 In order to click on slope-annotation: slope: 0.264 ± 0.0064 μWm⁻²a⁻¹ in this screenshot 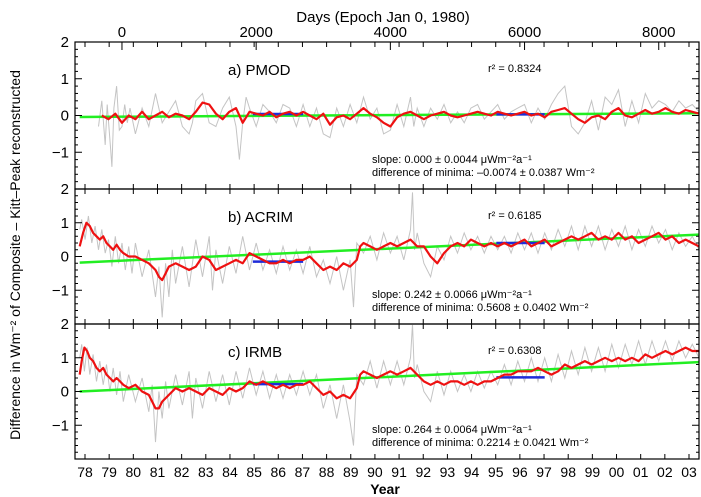, I will do `click(452, 430)`.